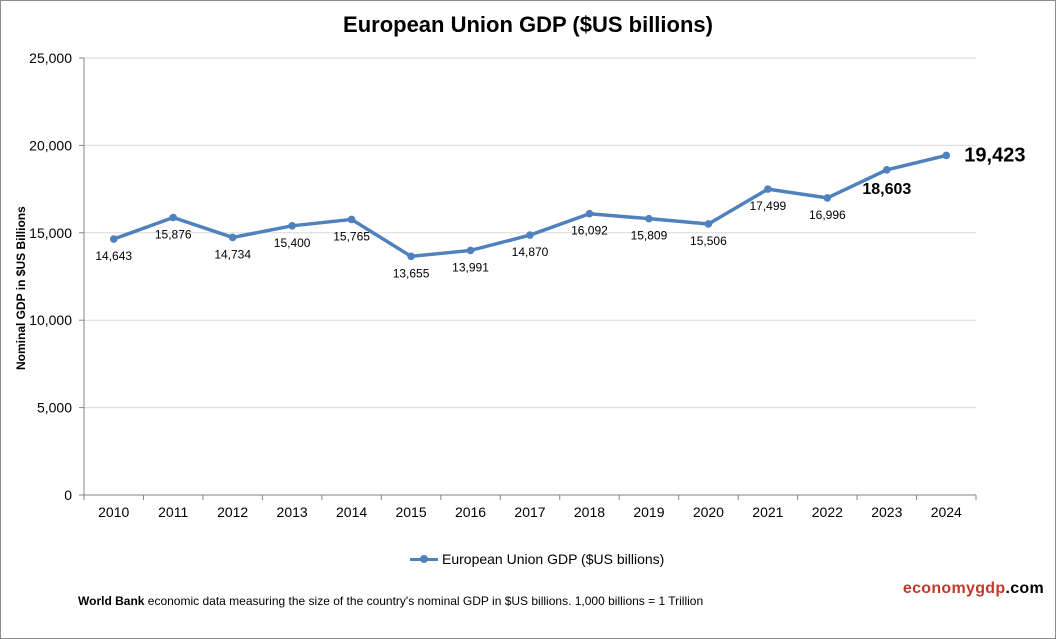  Describe the element at coordinates (470, 267) in the screenshot. I see `data-label: 13,991` at that location.